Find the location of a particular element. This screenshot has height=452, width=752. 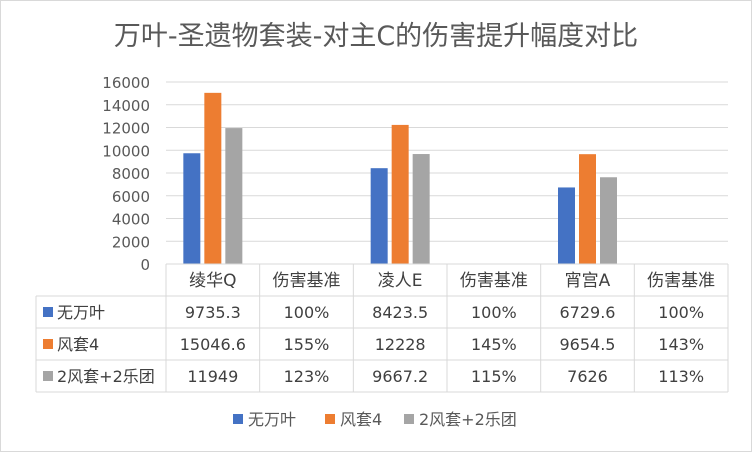

table-cell: 115% is located at coordinates (494, 376).